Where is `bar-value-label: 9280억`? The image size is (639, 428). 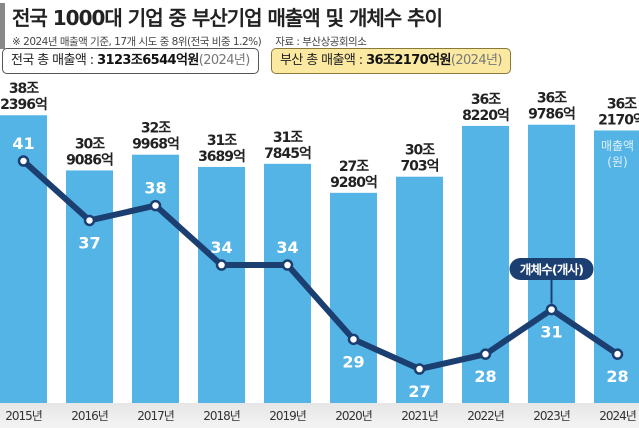
bar-value-label: 9280억 is located at coordinates (353, 183).